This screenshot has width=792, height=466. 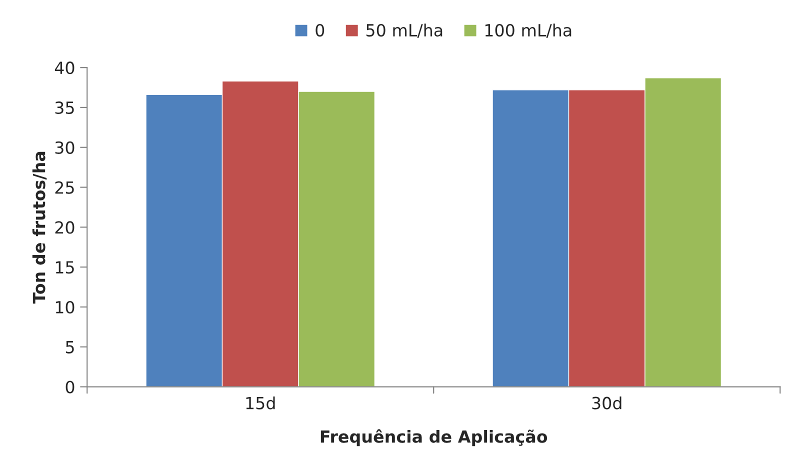 What do you see at coordinates (64, 187) in the screenshot?
I see `y-tick-label: 25` at bounding box center [64, 187].